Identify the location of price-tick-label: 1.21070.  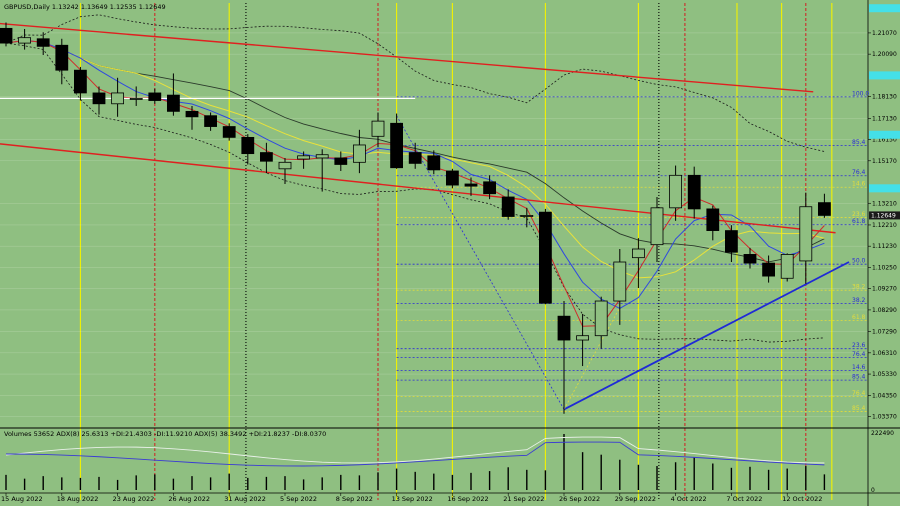
(884, 33).